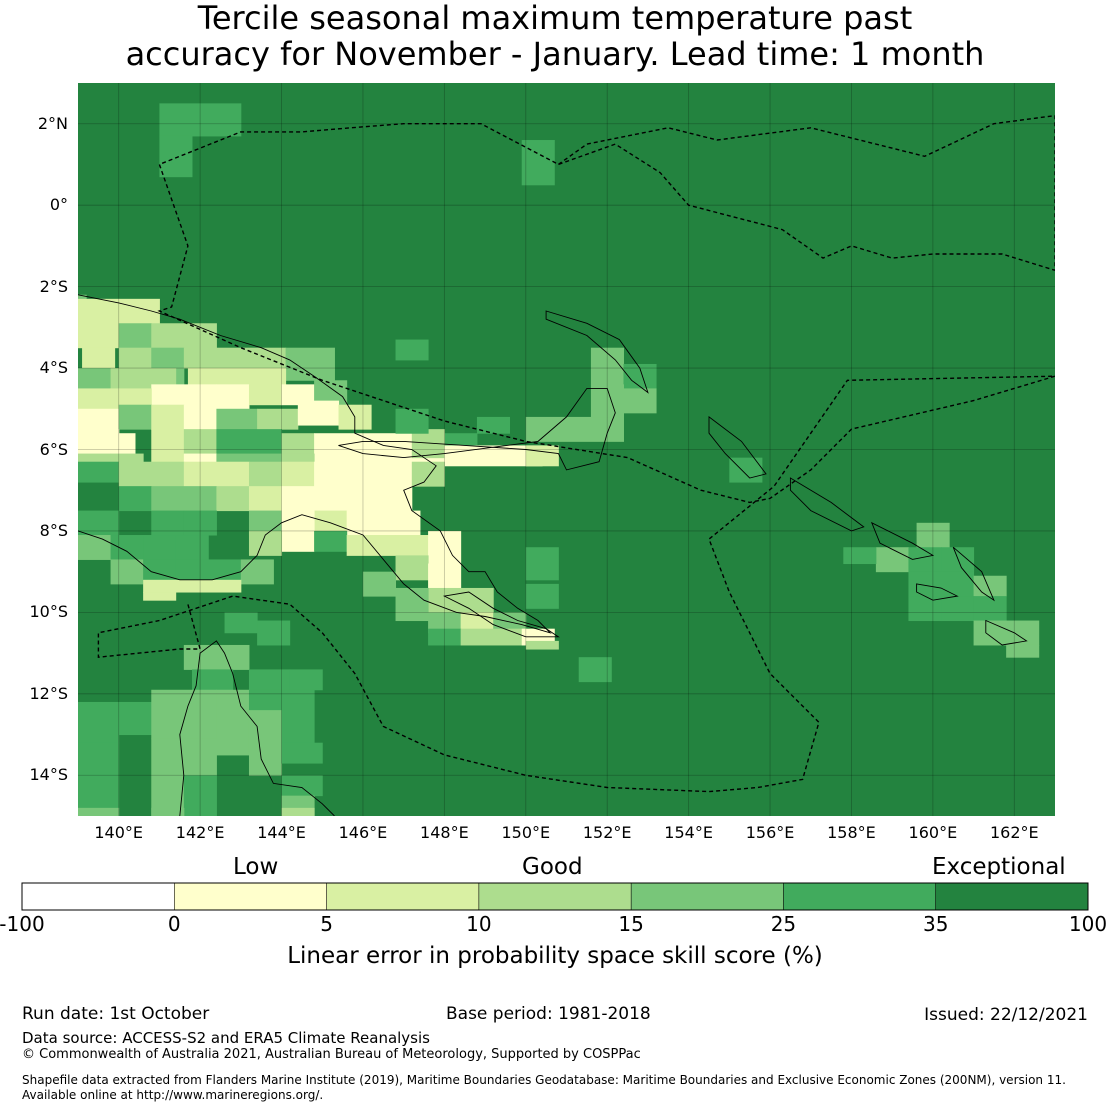 This screenshot has width=1110, height=1110. What do you see at coordinates (851, 832) in the screenshot?
I see `longitude-label: 158°E` at bounding box center [851, 832].